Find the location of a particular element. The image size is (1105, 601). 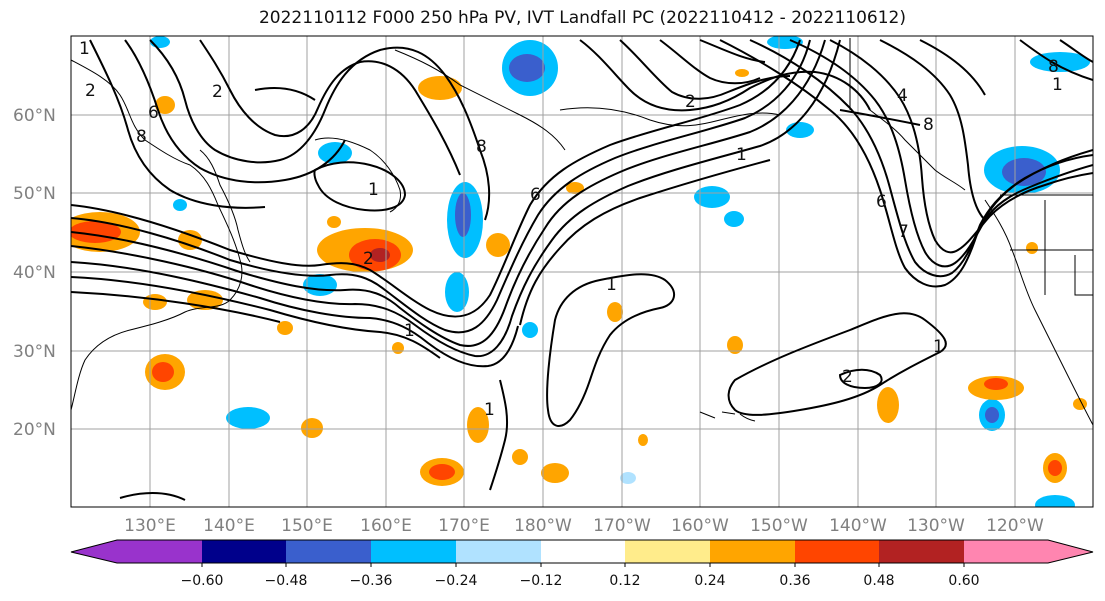

longitude-label: 180°W is located at coordinates (543, 526).